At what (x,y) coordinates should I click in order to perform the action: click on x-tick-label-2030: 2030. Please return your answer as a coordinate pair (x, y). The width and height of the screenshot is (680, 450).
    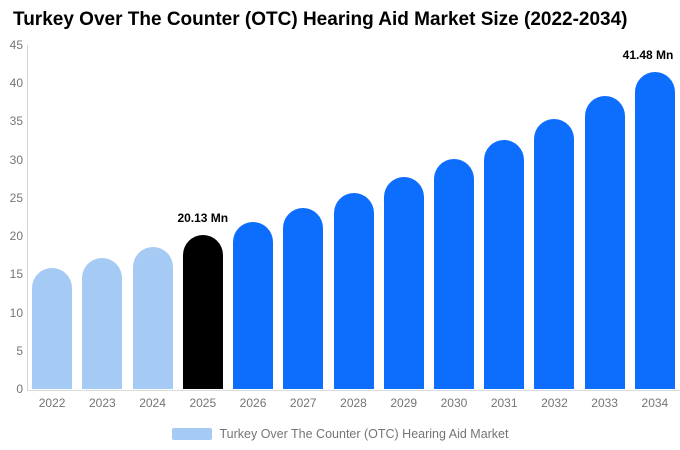
    Looking at the image, I should click on (454, 403).